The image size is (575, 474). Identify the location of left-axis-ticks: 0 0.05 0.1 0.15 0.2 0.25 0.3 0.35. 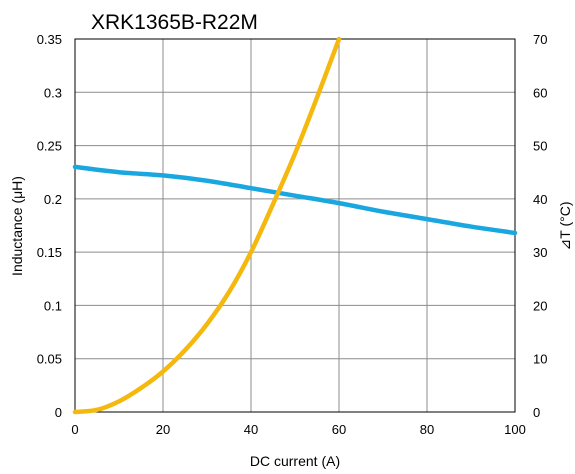
(49, 226).